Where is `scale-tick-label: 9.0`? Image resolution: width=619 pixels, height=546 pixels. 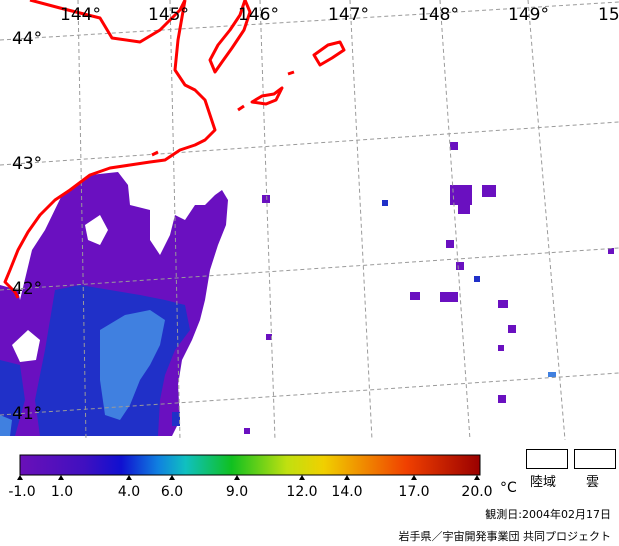
scale-tick-label: 9.0 is located at coordinates (237, 492).